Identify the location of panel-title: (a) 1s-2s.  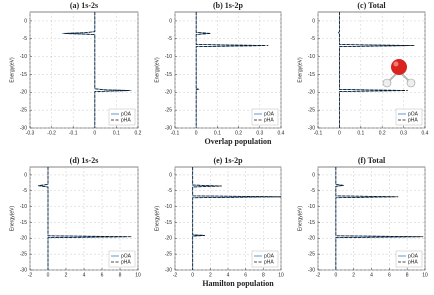
(84, 5).